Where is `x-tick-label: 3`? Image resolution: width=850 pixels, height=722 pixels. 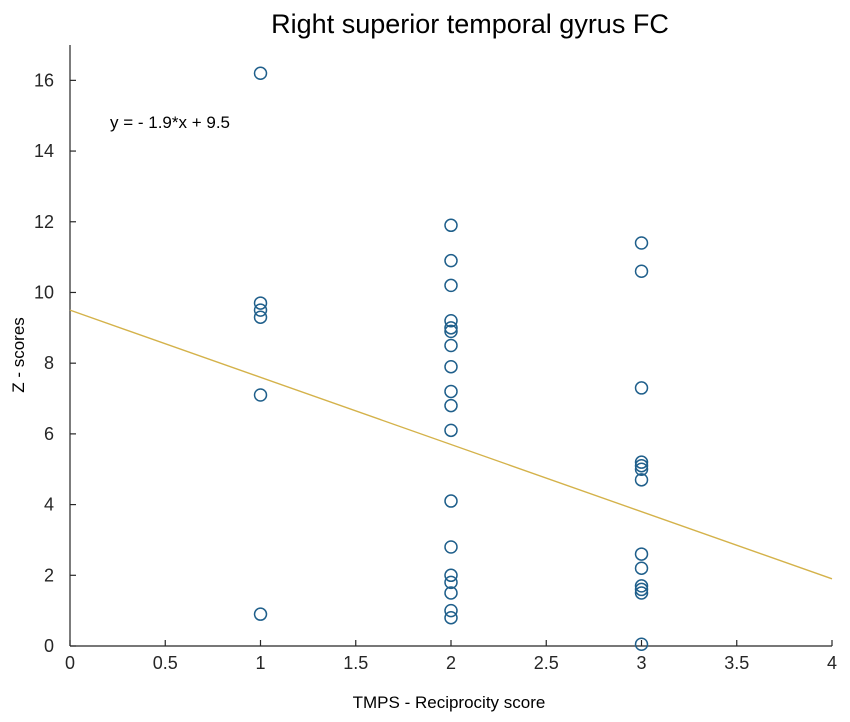 x-tick-label: 3 is located at coordinates (641, 663).